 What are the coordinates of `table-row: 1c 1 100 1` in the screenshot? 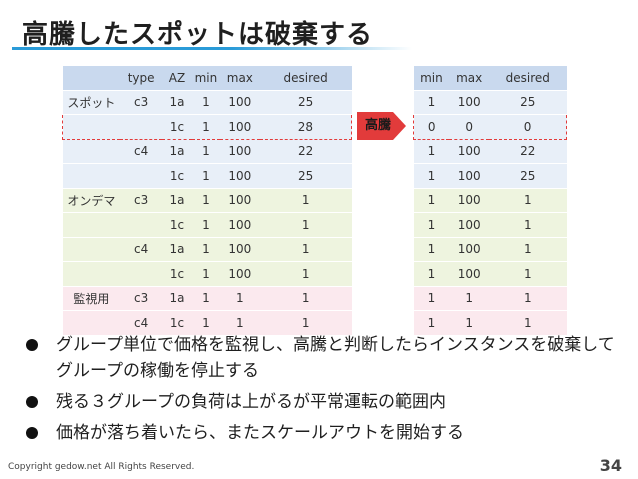 It's located at (207, 225).